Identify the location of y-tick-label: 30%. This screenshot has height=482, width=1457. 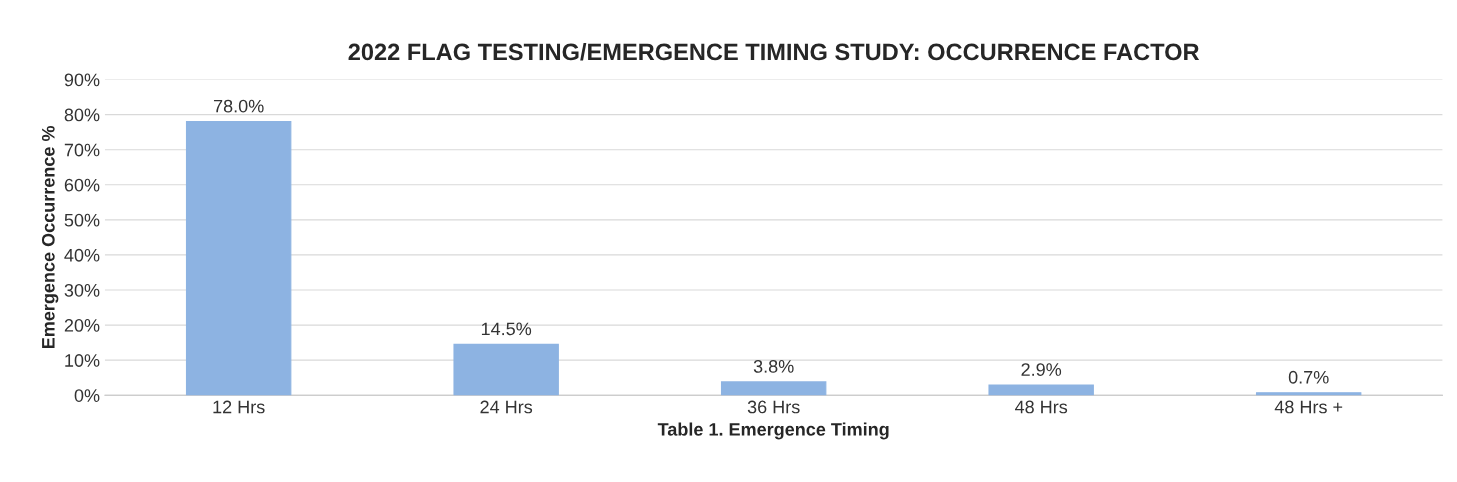
(82, 290).